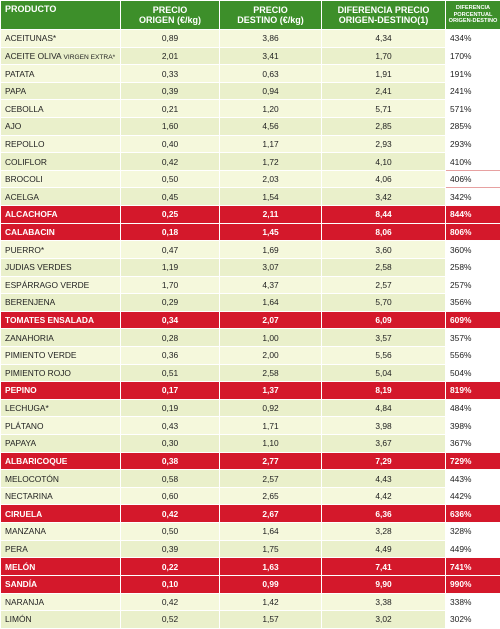  What do you see at coordinates (384, 127) in the screenshot?
I see `cell-diferencia: 2,85` at bounding box center [384, 127].